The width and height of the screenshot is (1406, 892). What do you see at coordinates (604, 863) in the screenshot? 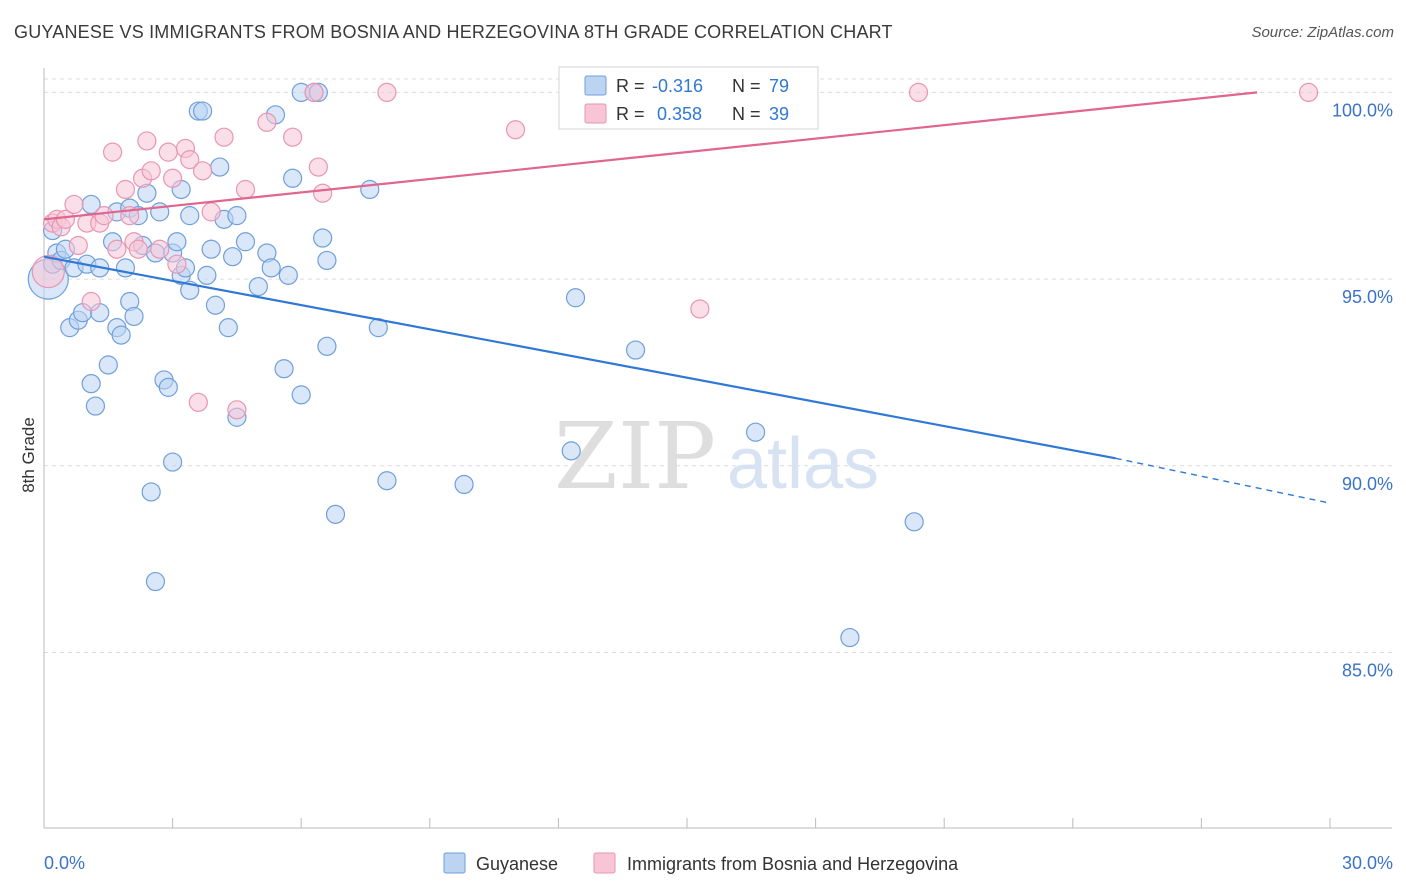
I see `bottom-legend-swatch-bosnia` at bounding box center [604, 863].